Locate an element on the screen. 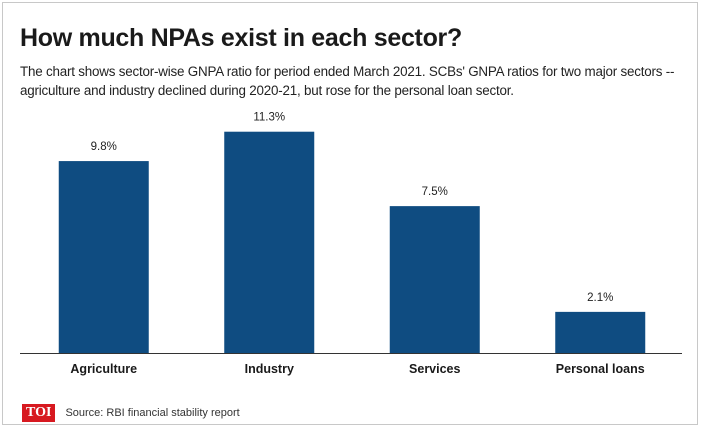 This screenshot has width=701, height=428. x-tick-label-personal-loans: Personal loans is located at coordinates (600, 369).